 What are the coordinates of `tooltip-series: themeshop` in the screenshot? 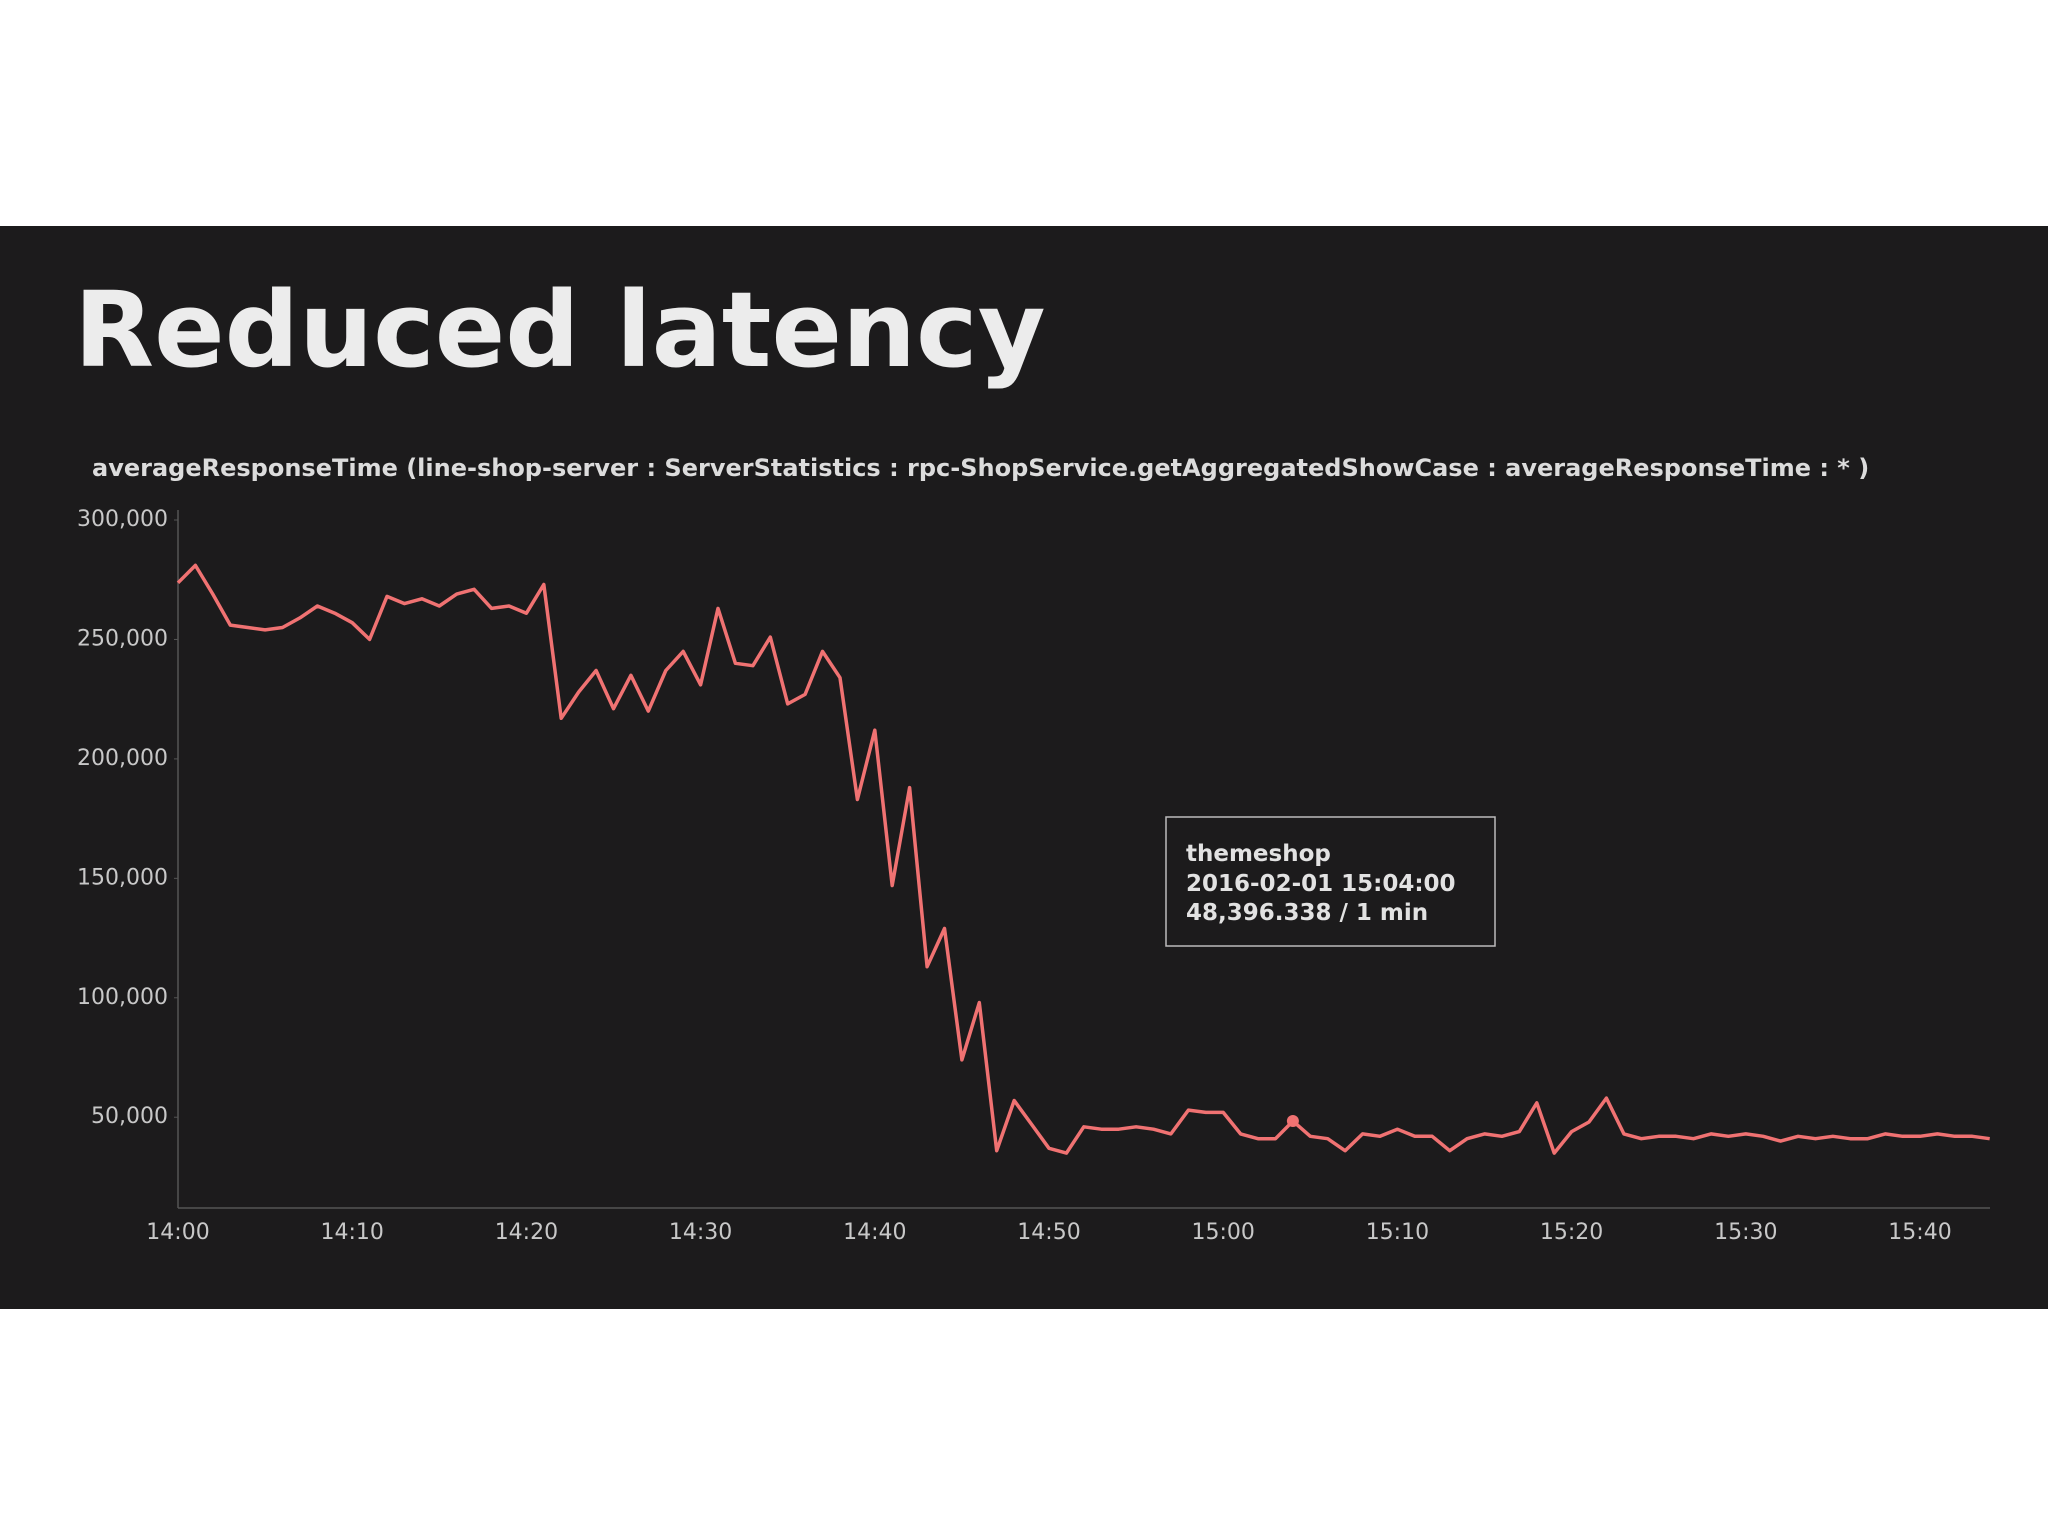 It's located at (1258, 854).